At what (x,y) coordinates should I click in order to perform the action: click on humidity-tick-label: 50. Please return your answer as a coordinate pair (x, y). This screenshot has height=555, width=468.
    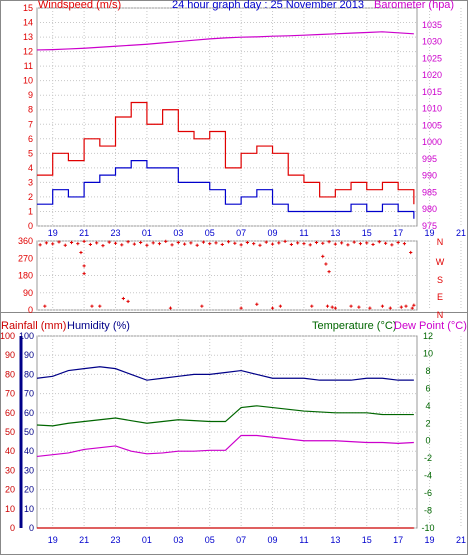
    Looking at the image, I should click on (29, 432).